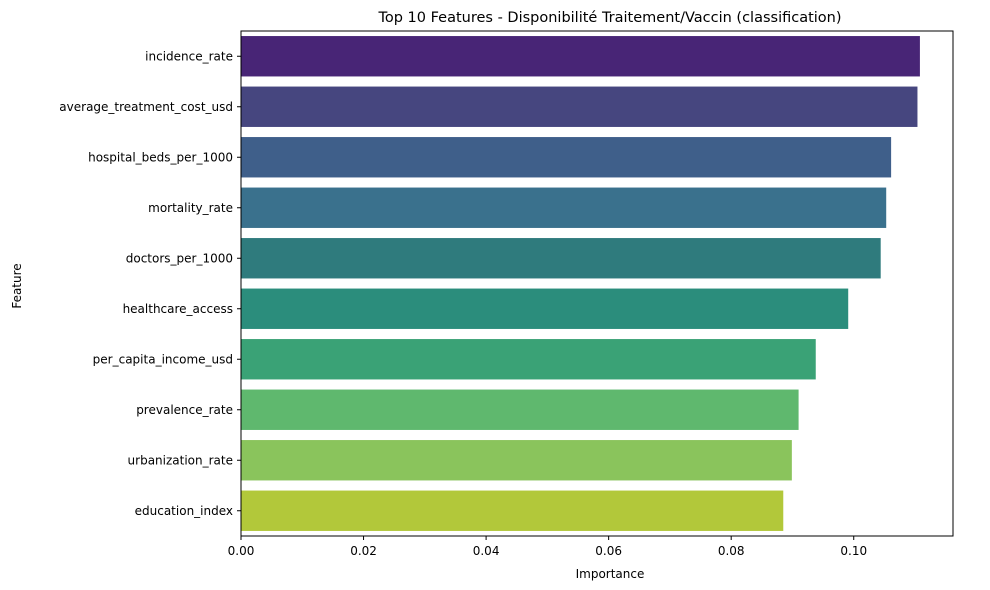 The image size is (990, 590). What do you see at coordinates (520, 409) in the screenshot?
I see `bar-prevalence-rate` at bounding box center [520, 409].